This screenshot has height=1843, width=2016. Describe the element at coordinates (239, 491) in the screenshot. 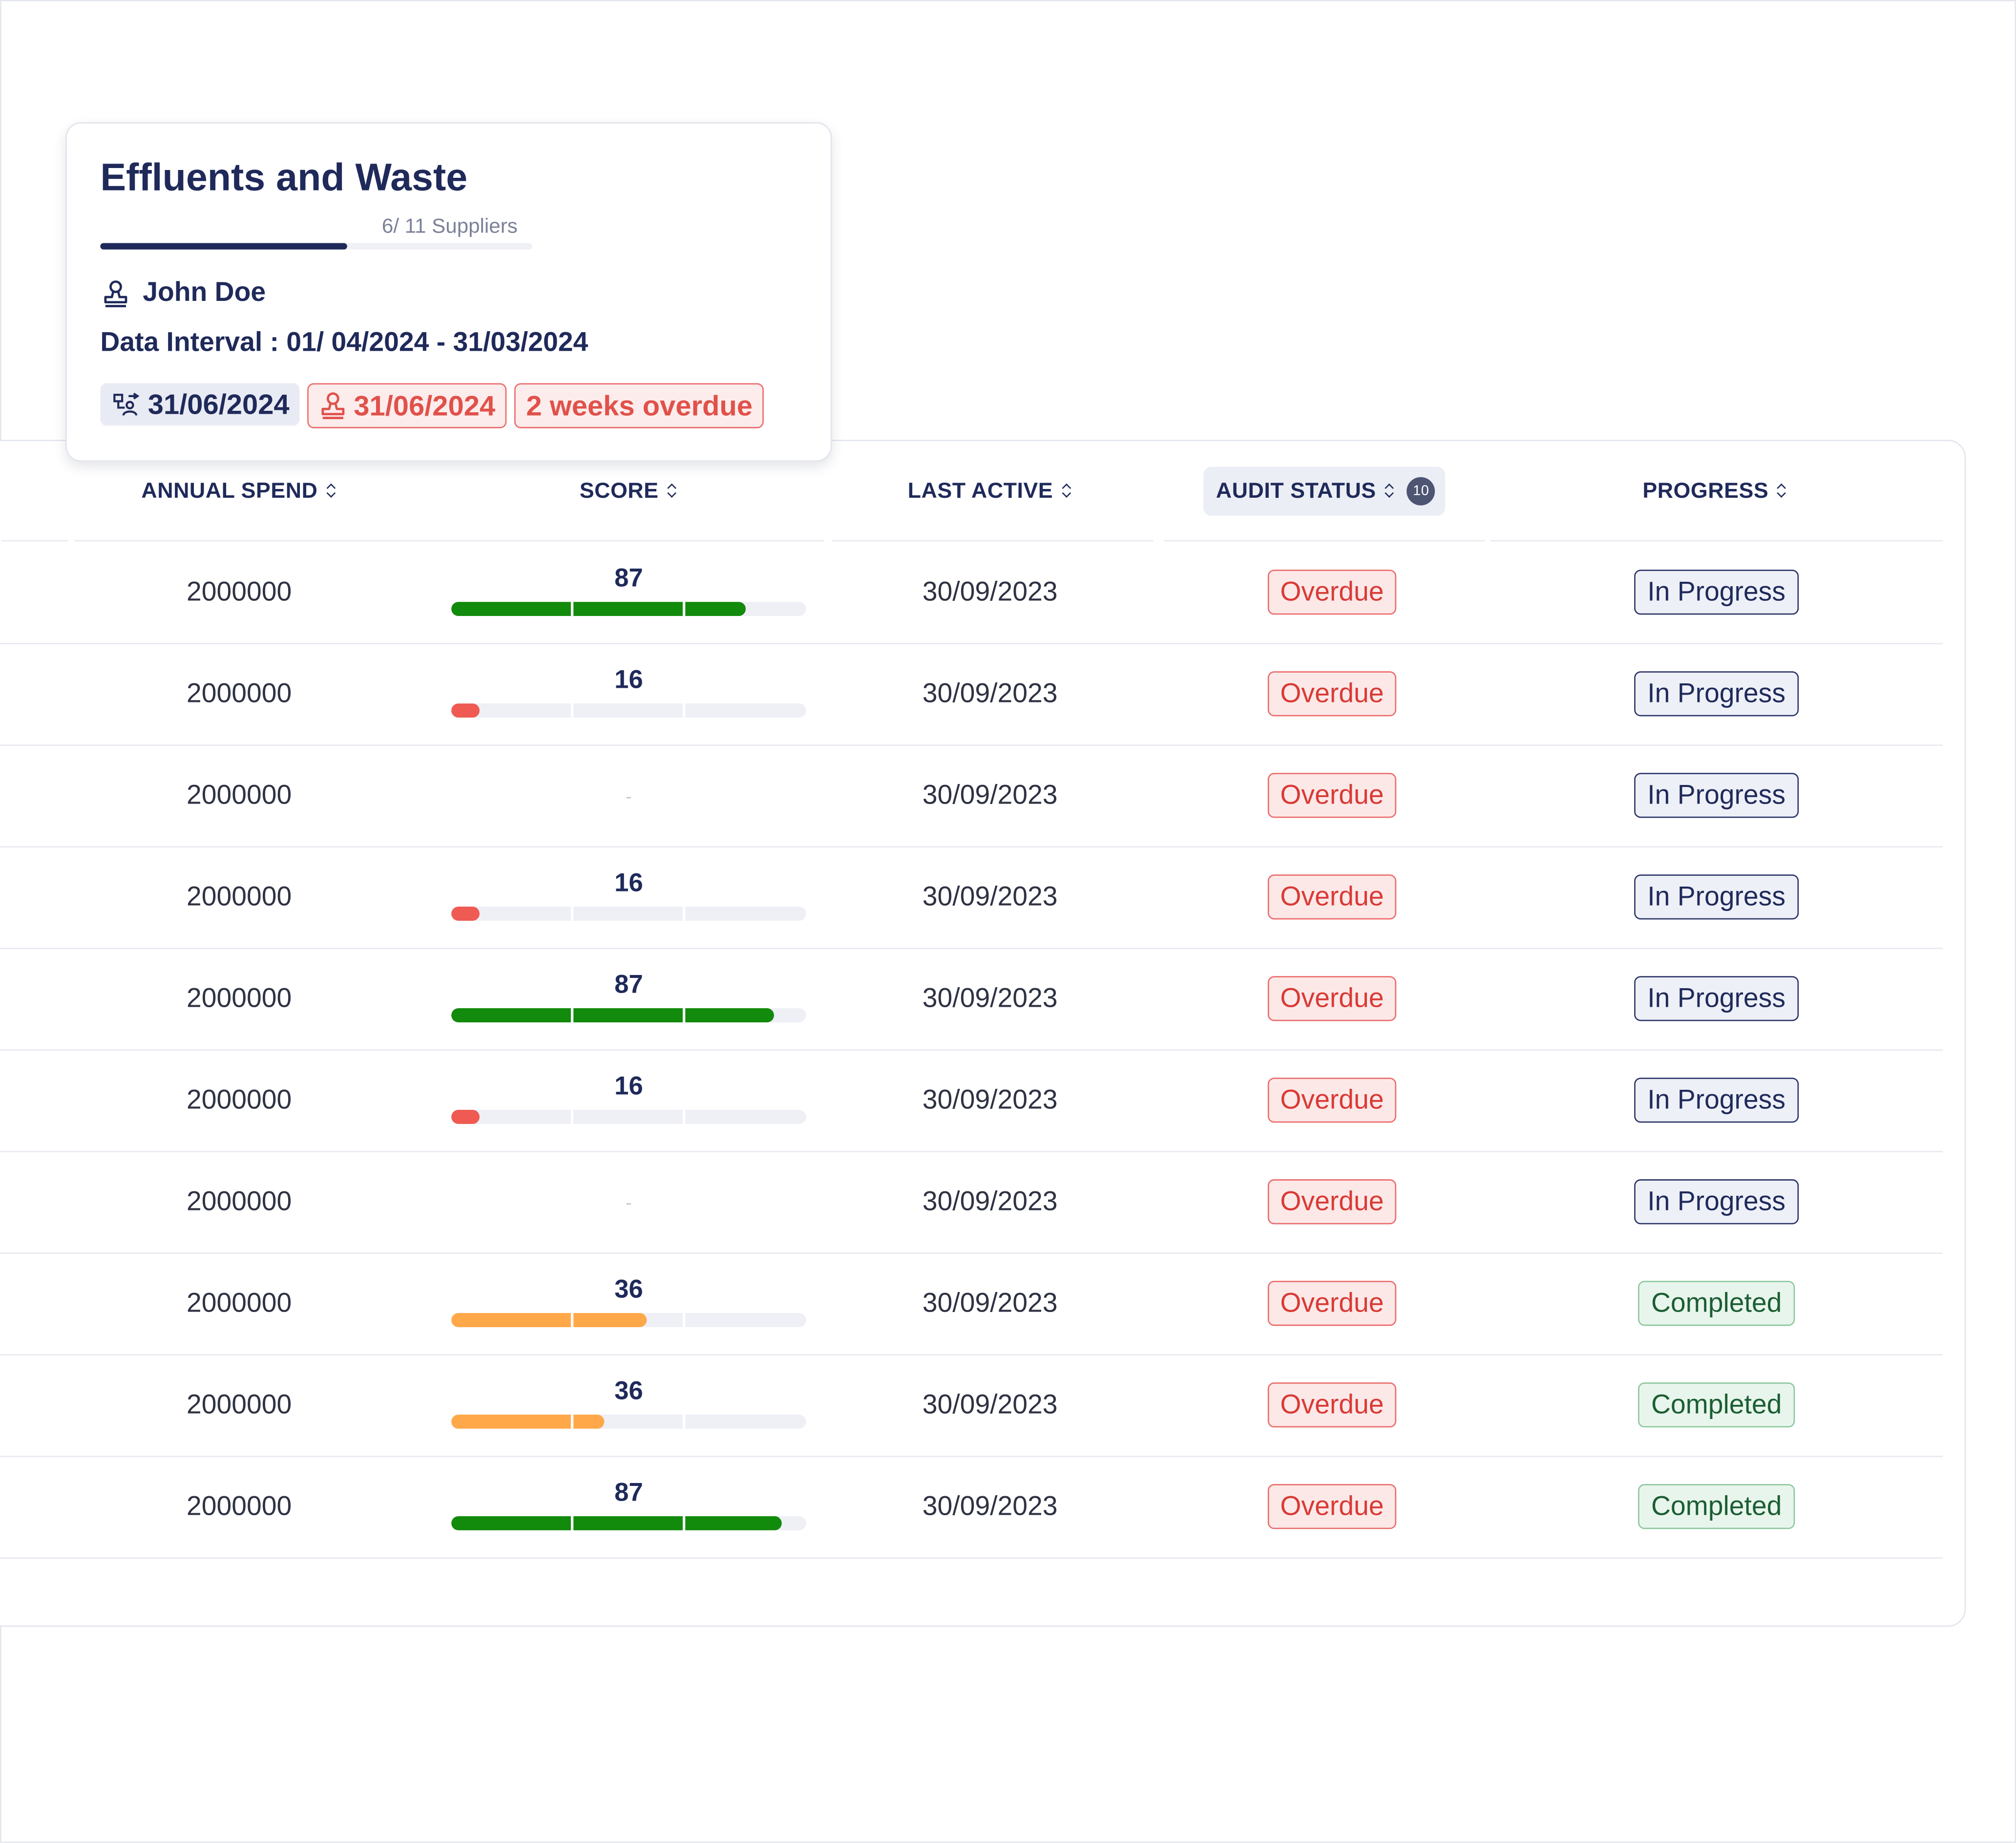

I see `column-header-annual-spend: ANNUAL SPEND` at that location.